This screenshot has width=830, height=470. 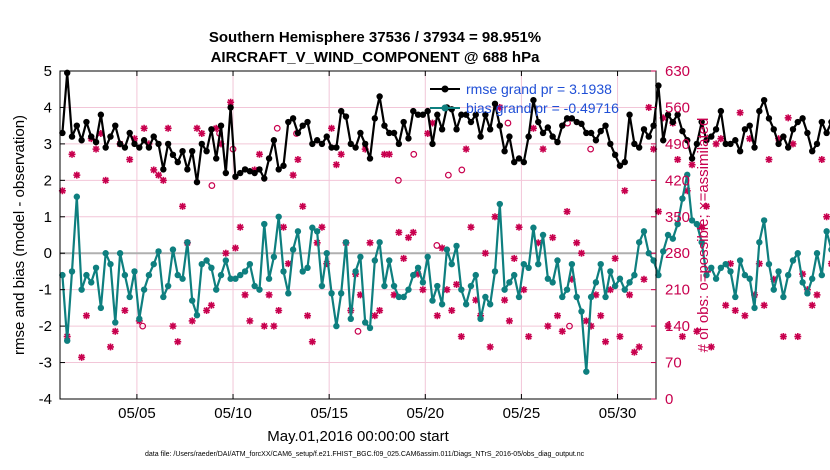 I want to click on y-right-tick-label: 420, so click(x=677, y=180).